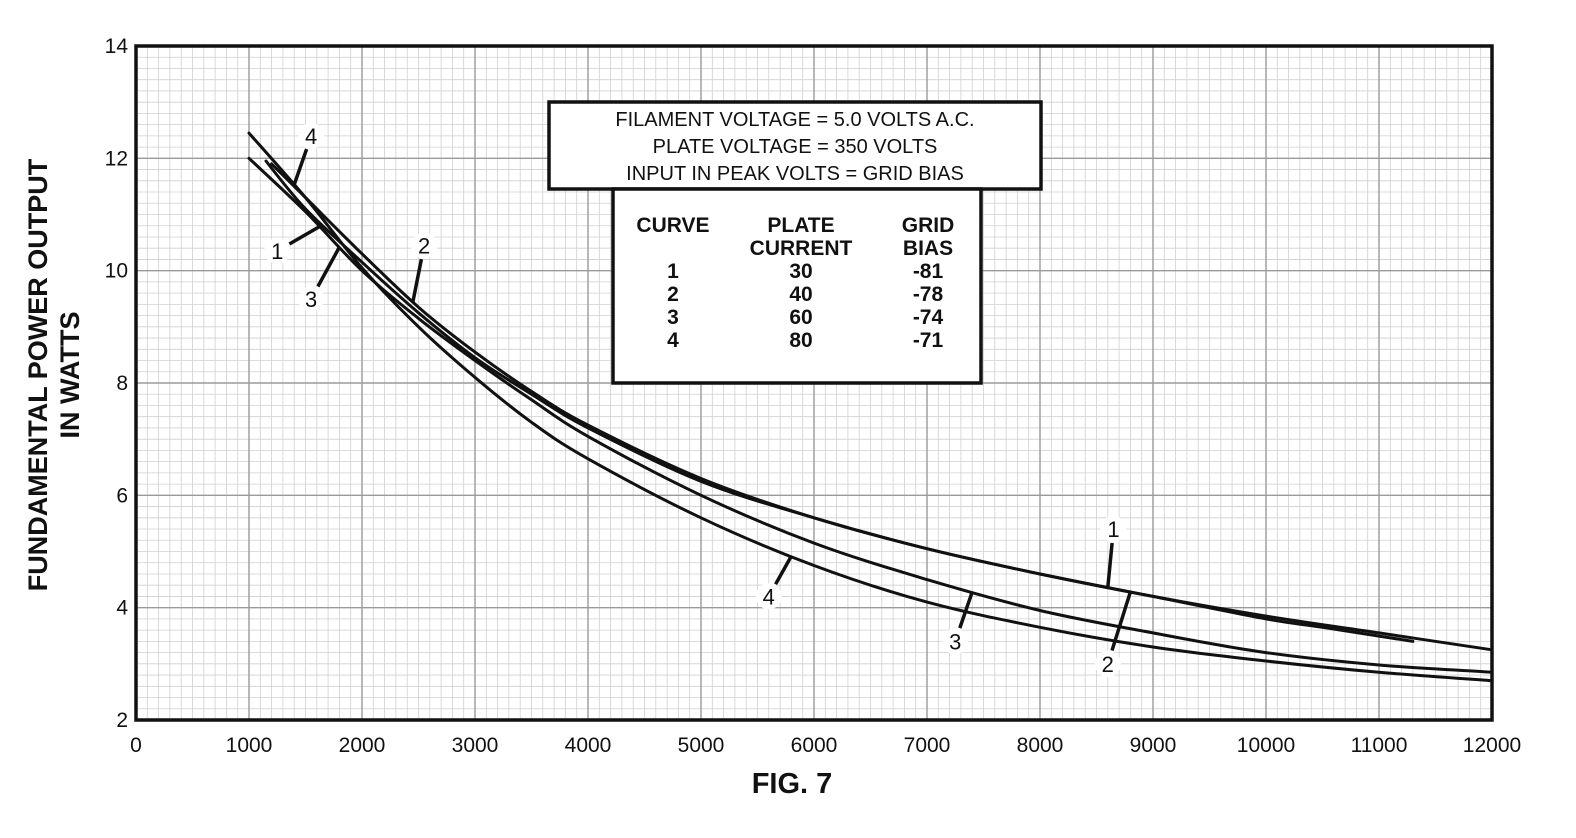 The width and height of the screenshot is (1576, 838). Describe the element at coordinates (249, 745) in the screenshot. I see `x-tick-label: 1000` at that location.